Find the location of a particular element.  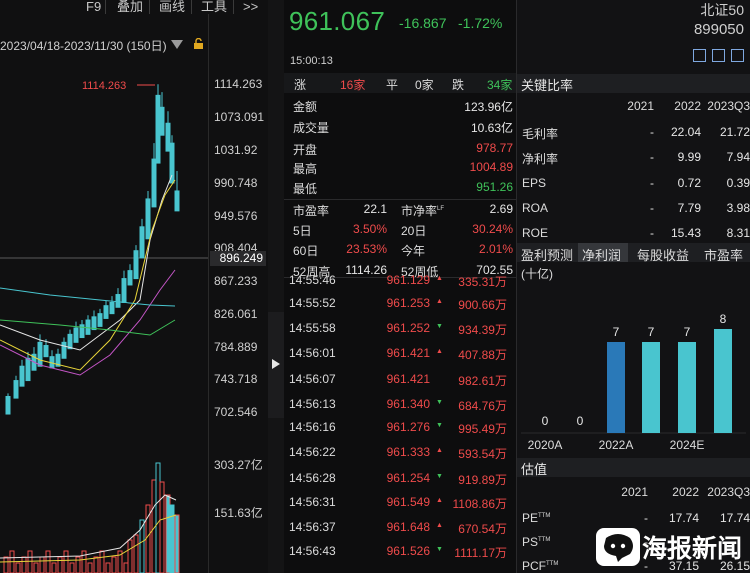

valuation-value: 26.15 is located at coordinates (734, 566).